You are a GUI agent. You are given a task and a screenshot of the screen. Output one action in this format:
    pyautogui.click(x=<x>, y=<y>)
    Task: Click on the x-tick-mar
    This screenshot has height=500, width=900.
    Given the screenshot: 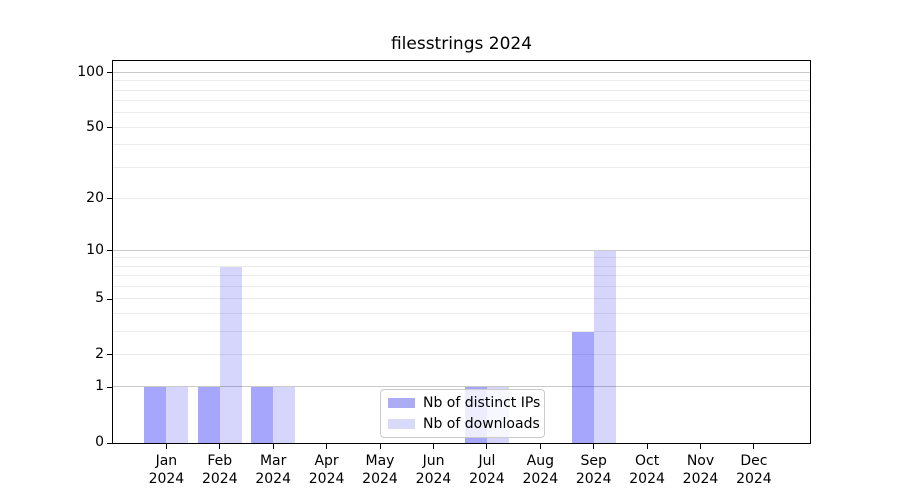 What is the action you would take?
    pyautogui.click(x=273, y=446)
    